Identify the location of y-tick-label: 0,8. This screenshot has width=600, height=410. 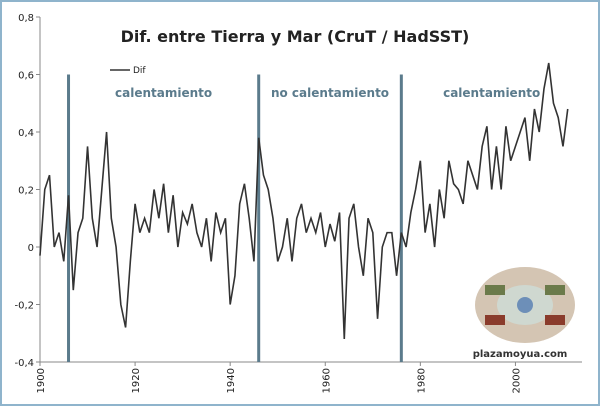
(26, 18).